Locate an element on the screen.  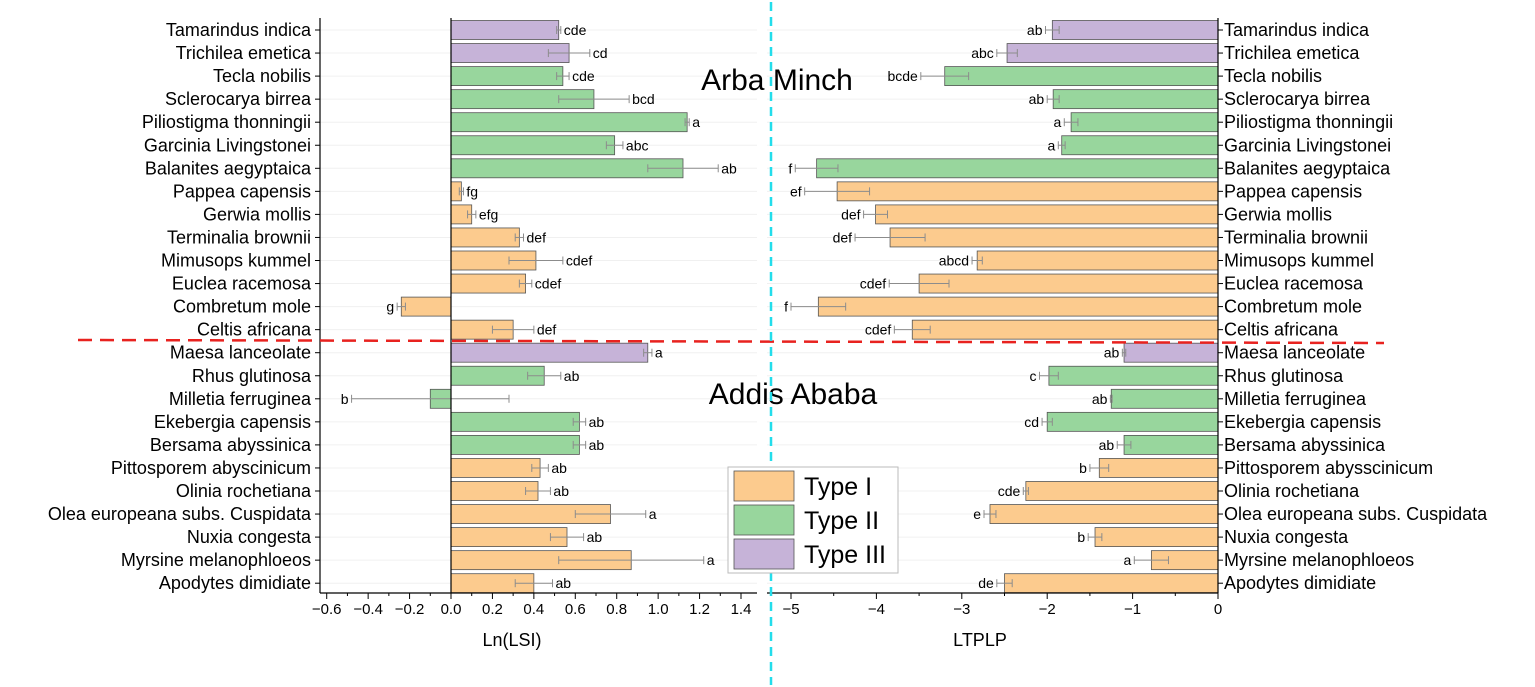
species-label: Tamarindus indica is located at coordinates (239, 30).